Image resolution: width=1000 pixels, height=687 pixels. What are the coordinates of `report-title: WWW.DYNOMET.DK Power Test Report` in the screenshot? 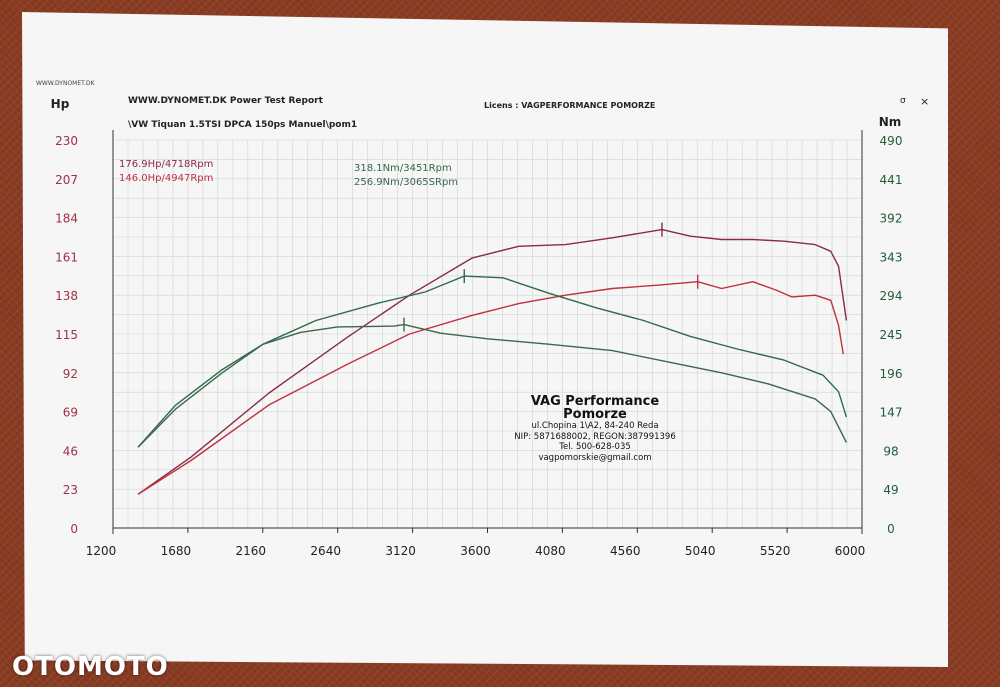 It's located at (225, 101).